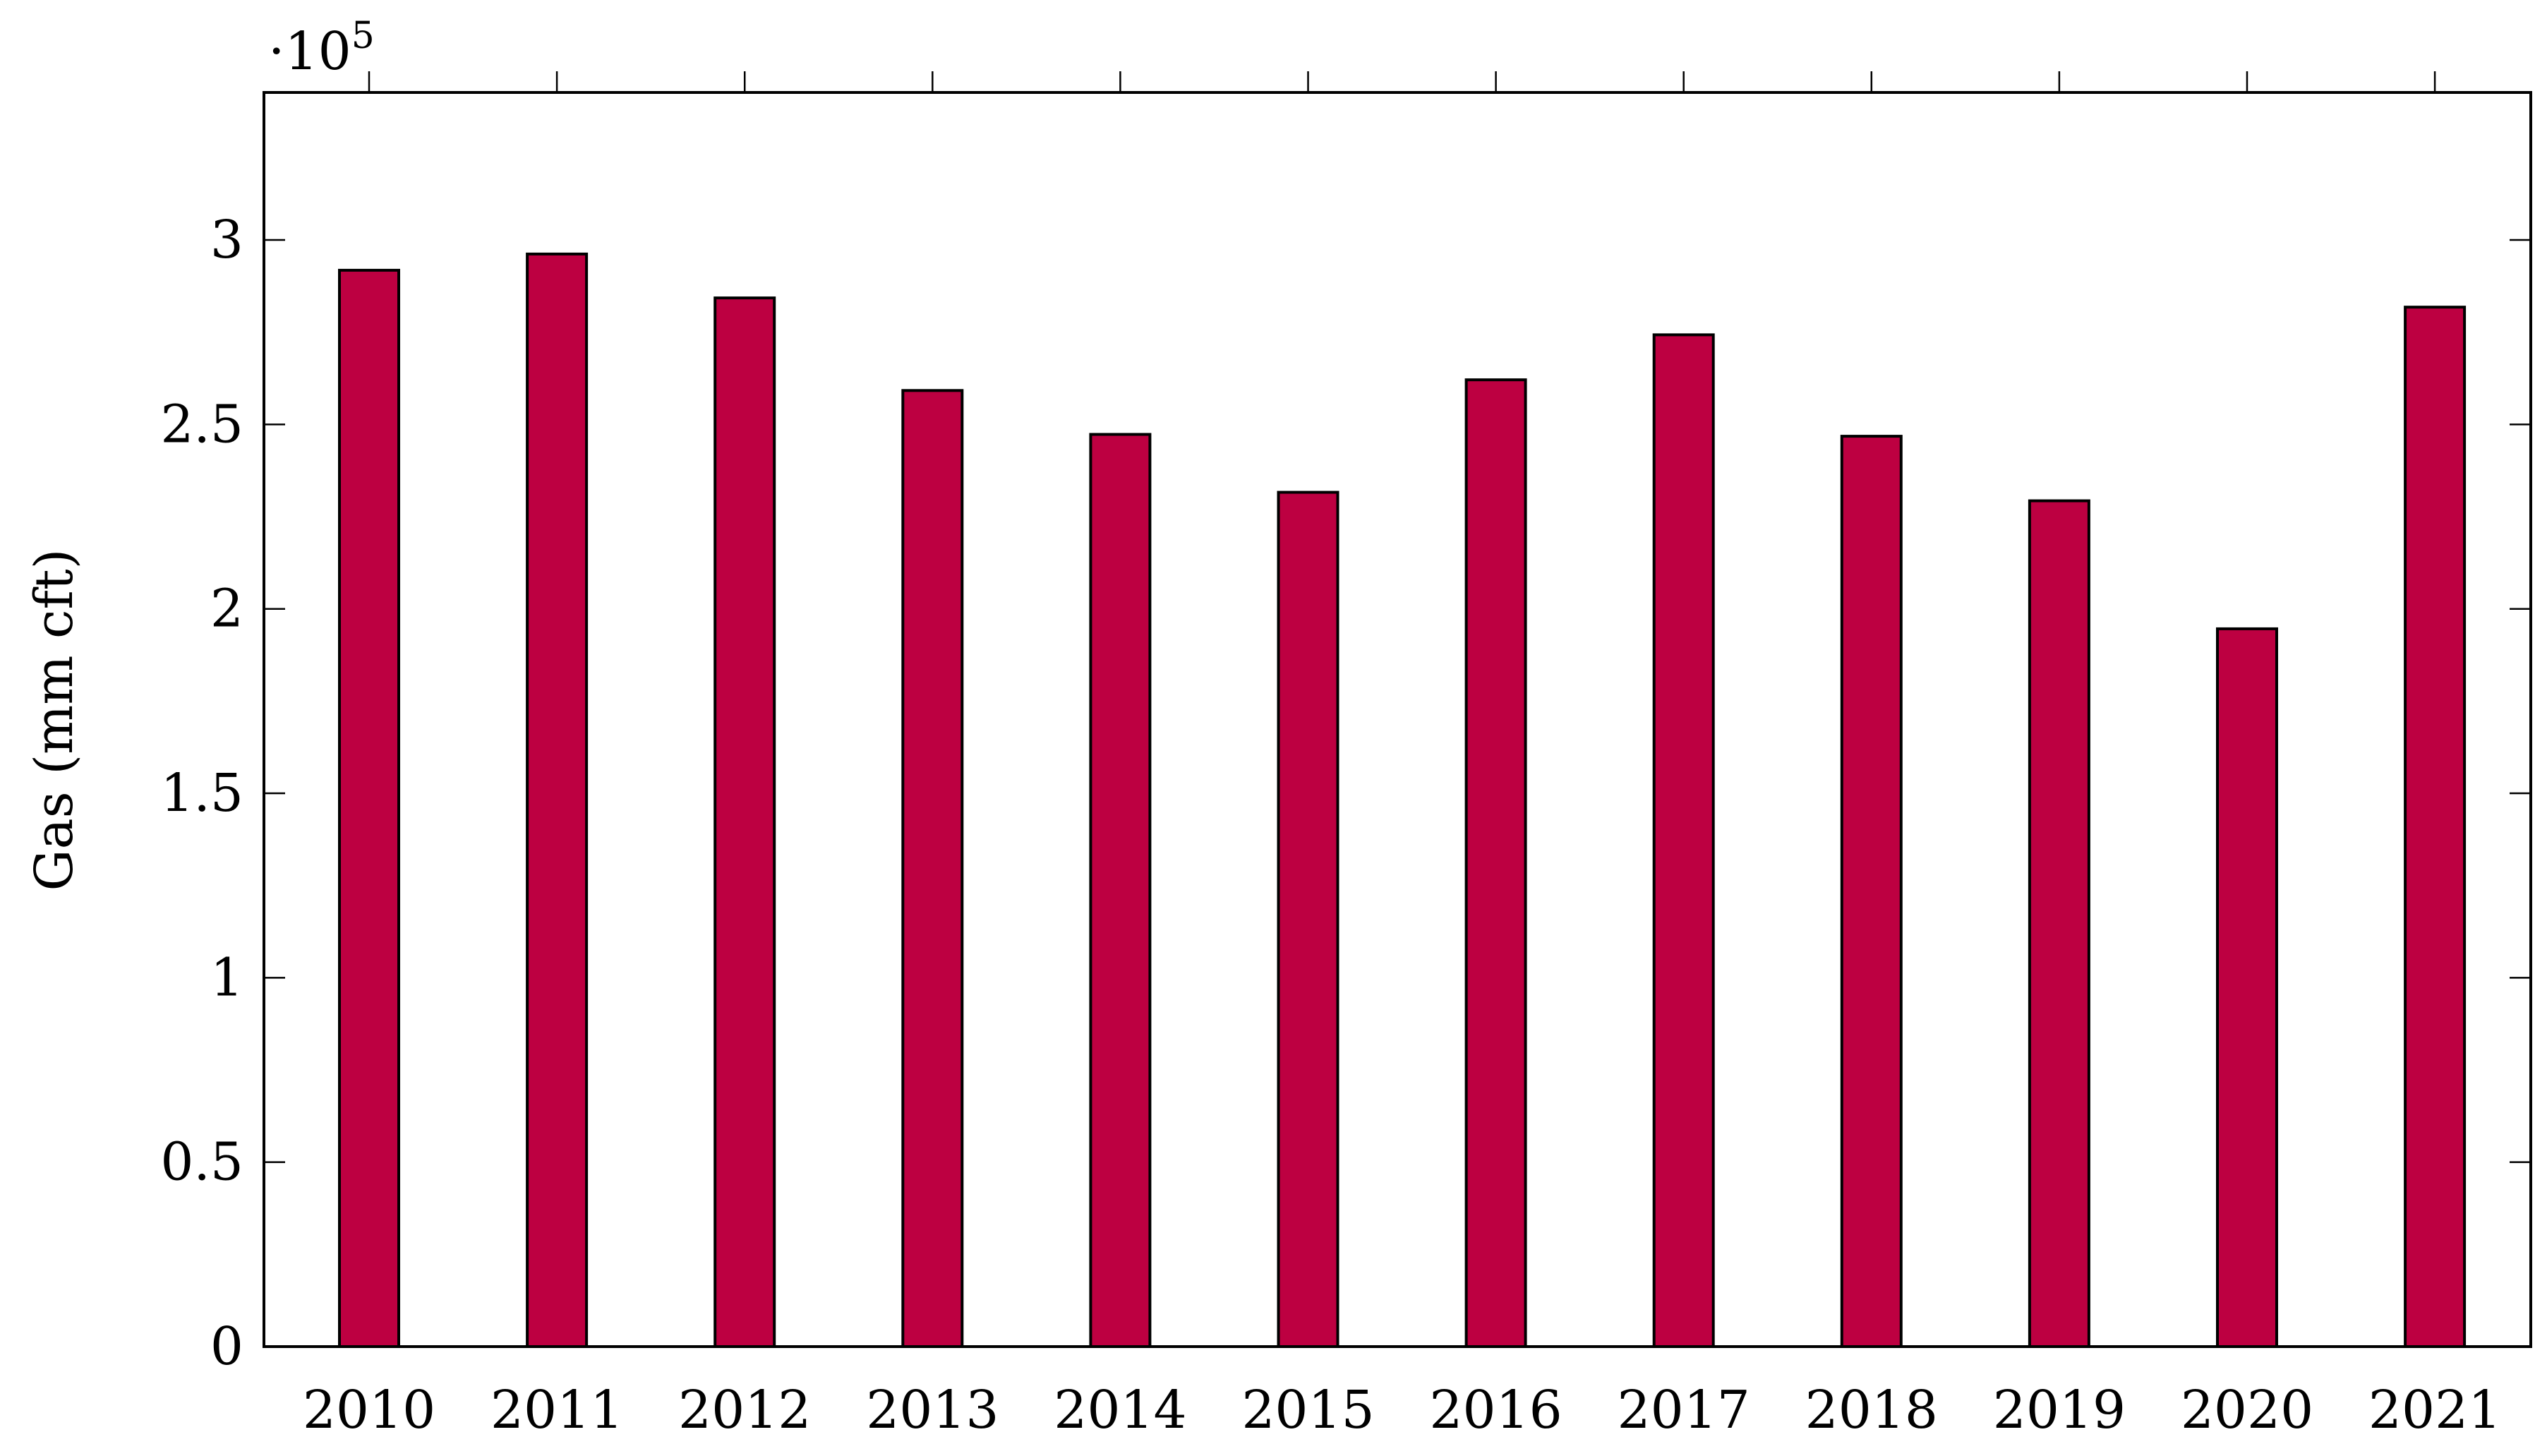 Image resolution: width=2547 pixels, height=1456 pixels. What do you see at coordinates (1684, 1410) in the screenshot?
I see `x-tick-label: 2017` at bounding box center [1684, 1410].